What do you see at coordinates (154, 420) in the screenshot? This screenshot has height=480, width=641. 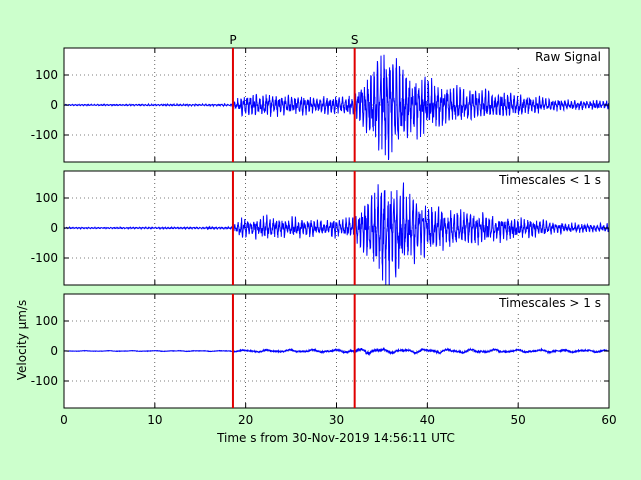 I see `x-tick-label: 10` at bounding box center [154, 420].